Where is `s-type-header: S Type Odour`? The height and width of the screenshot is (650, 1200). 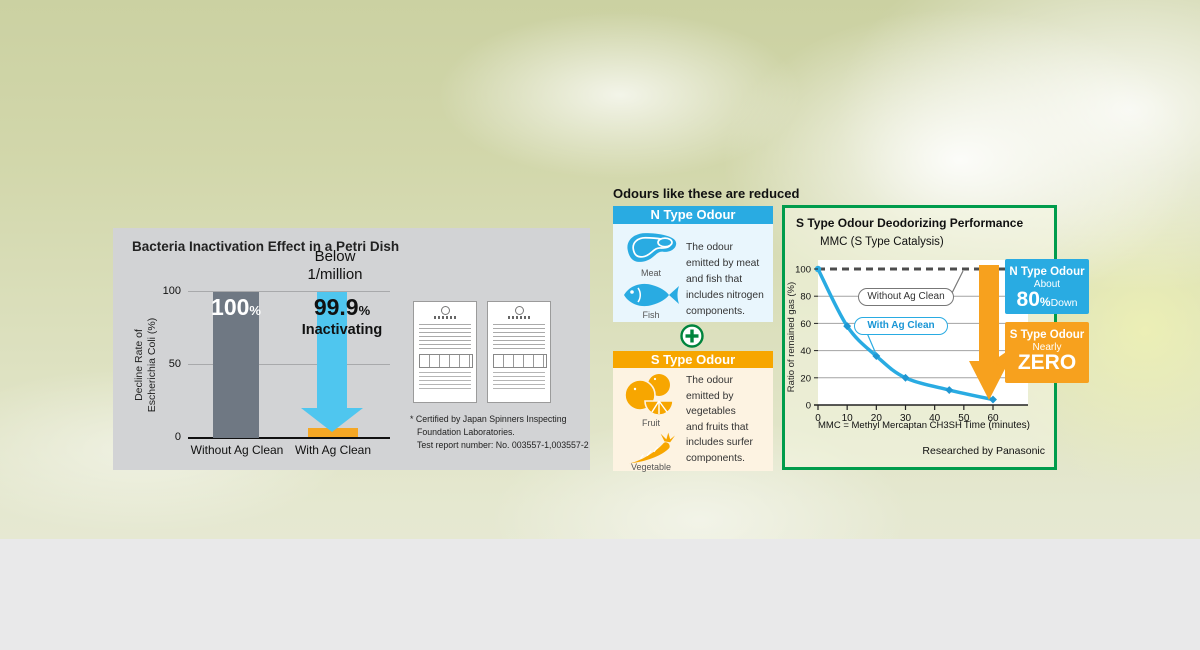 s-type-header: S Type Odour is located at coordinates (693, 359).